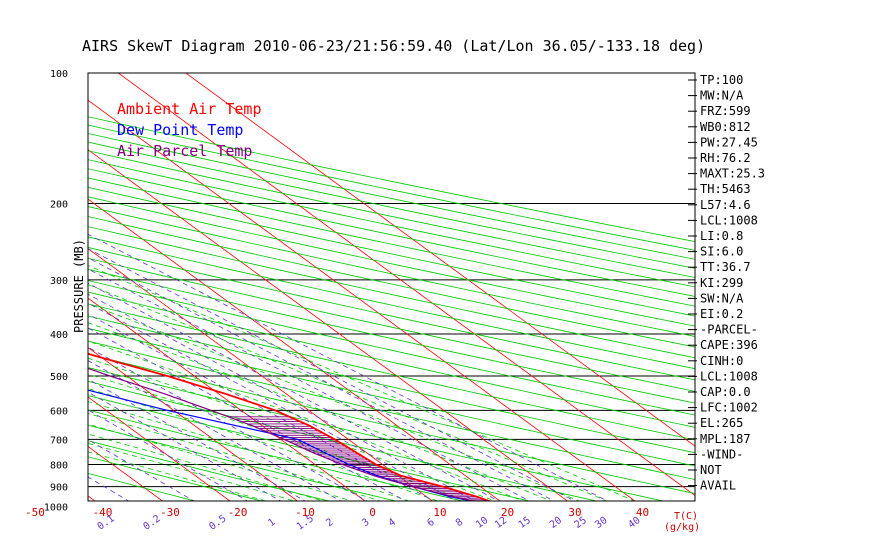  Describe the element at coordinates (170, 512) in the screenshot. I see `bottom-tick-label: -30` at that location.